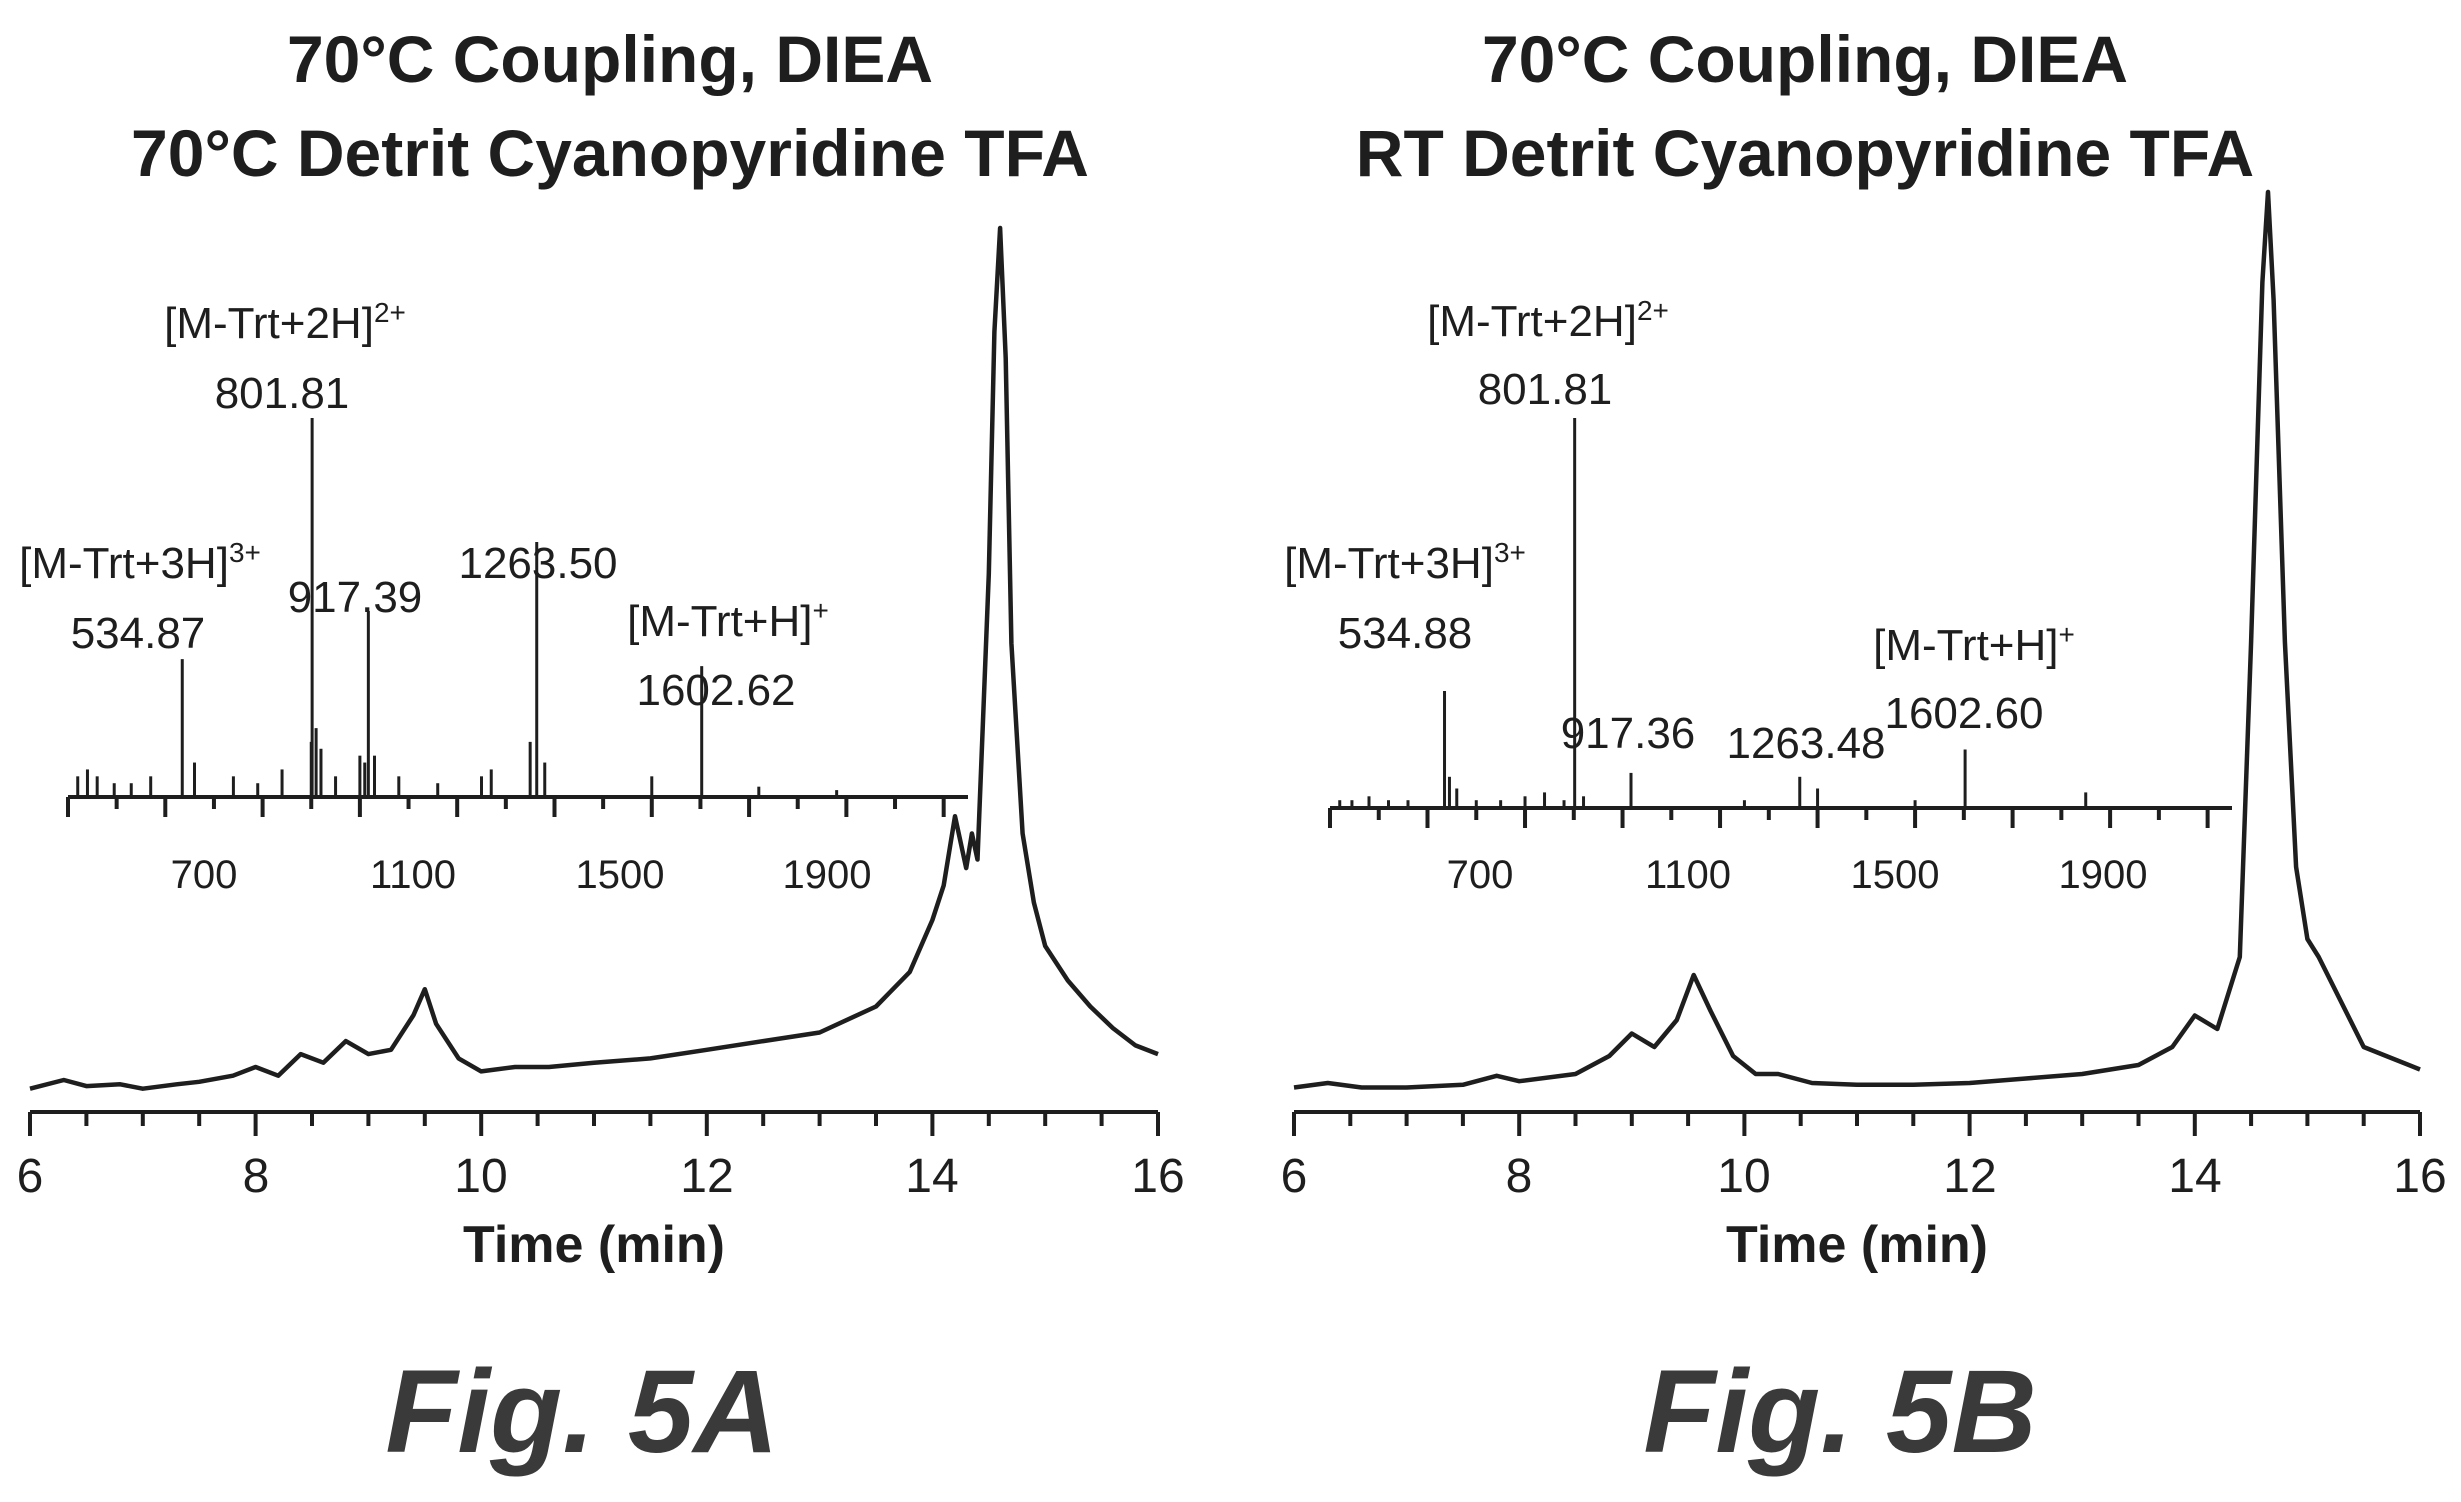 The image size is (2461, 1502). What do you see at coordinates (1157, 1176) in the screenshot?
I see `panel-a-x-tick-label: 16` at bounding box center [1157, 1176].